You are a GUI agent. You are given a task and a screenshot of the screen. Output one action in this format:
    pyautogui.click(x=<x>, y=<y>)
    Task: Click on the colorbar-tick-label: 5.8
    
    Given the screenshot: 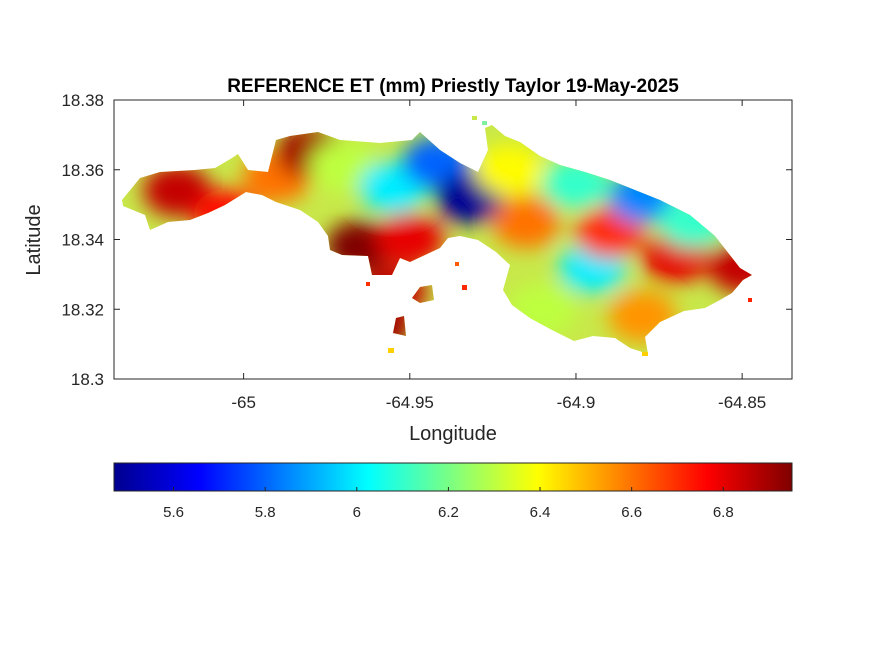 What is the action you would take?
    pyautogui.click(x=265, y=512)
    